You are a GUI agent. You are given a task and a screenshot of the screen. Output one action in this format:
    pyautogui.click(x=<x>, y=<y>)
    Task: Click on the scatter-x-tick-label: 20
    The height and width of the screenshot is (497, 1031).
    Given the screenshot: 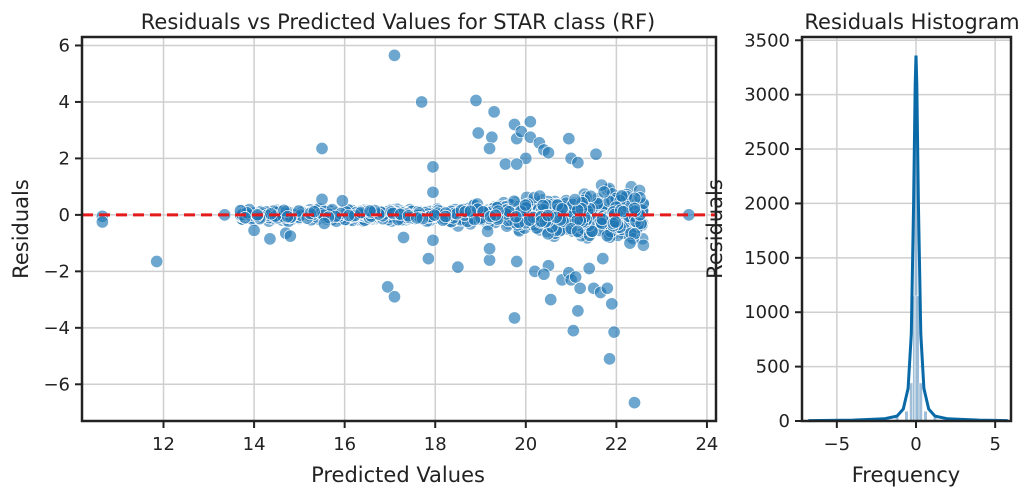 What is the action you would take?
    pyautogui.click(x=525, y=444)
    